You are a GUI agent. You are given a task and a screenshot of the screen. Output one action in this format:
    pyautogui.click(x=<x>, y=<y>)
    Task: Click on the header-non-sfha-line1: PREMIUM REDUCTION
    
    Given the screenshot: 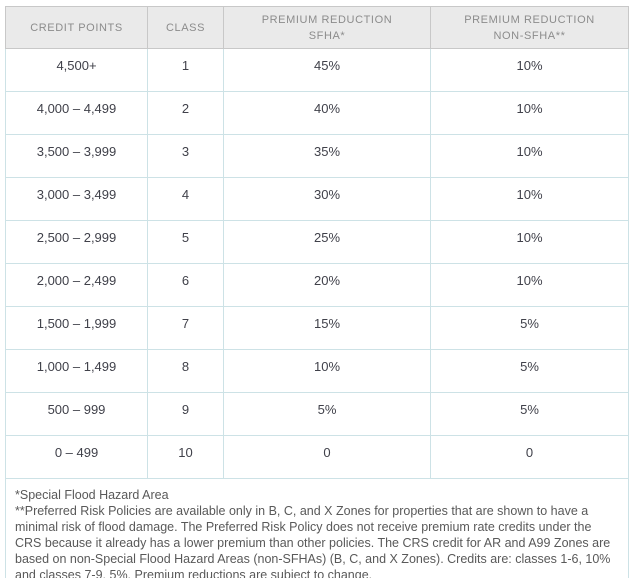 What is the action you would take?
    pyautogui.click(x=529, y=19)
    